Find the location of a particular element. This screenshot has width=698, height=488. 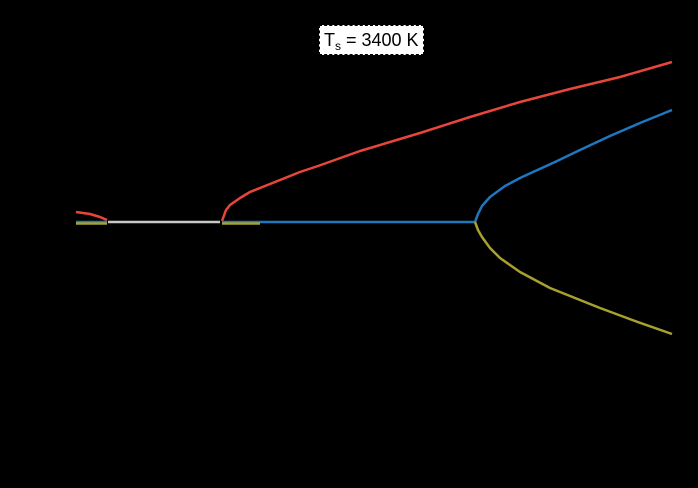

temperature-annotation: Ts = 3400 K is located at coordinates (371, 40).